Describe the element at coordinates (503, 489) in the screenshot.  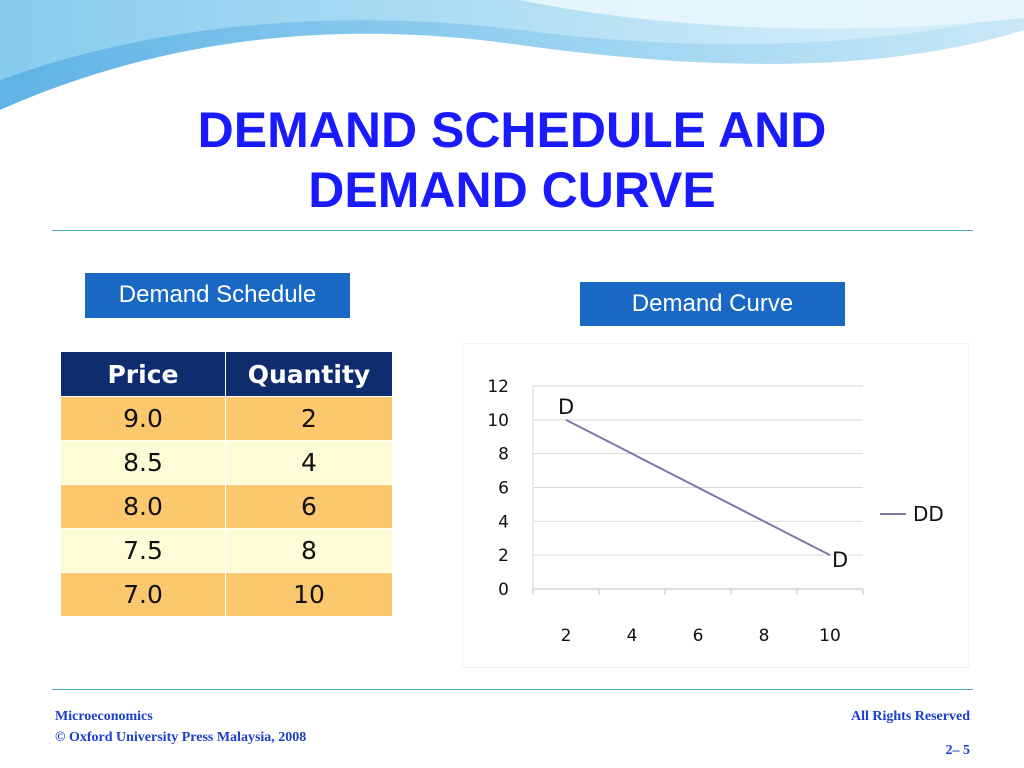
I see `y-tick-label: 6` at that location.